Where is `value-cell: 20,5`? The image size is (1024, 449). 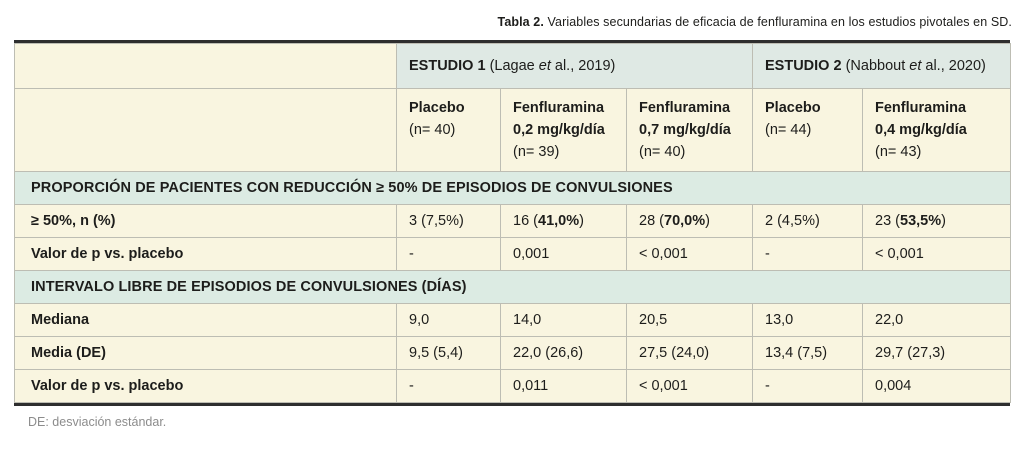 value-cell: 20,5 is located at coordinates (689, 320).